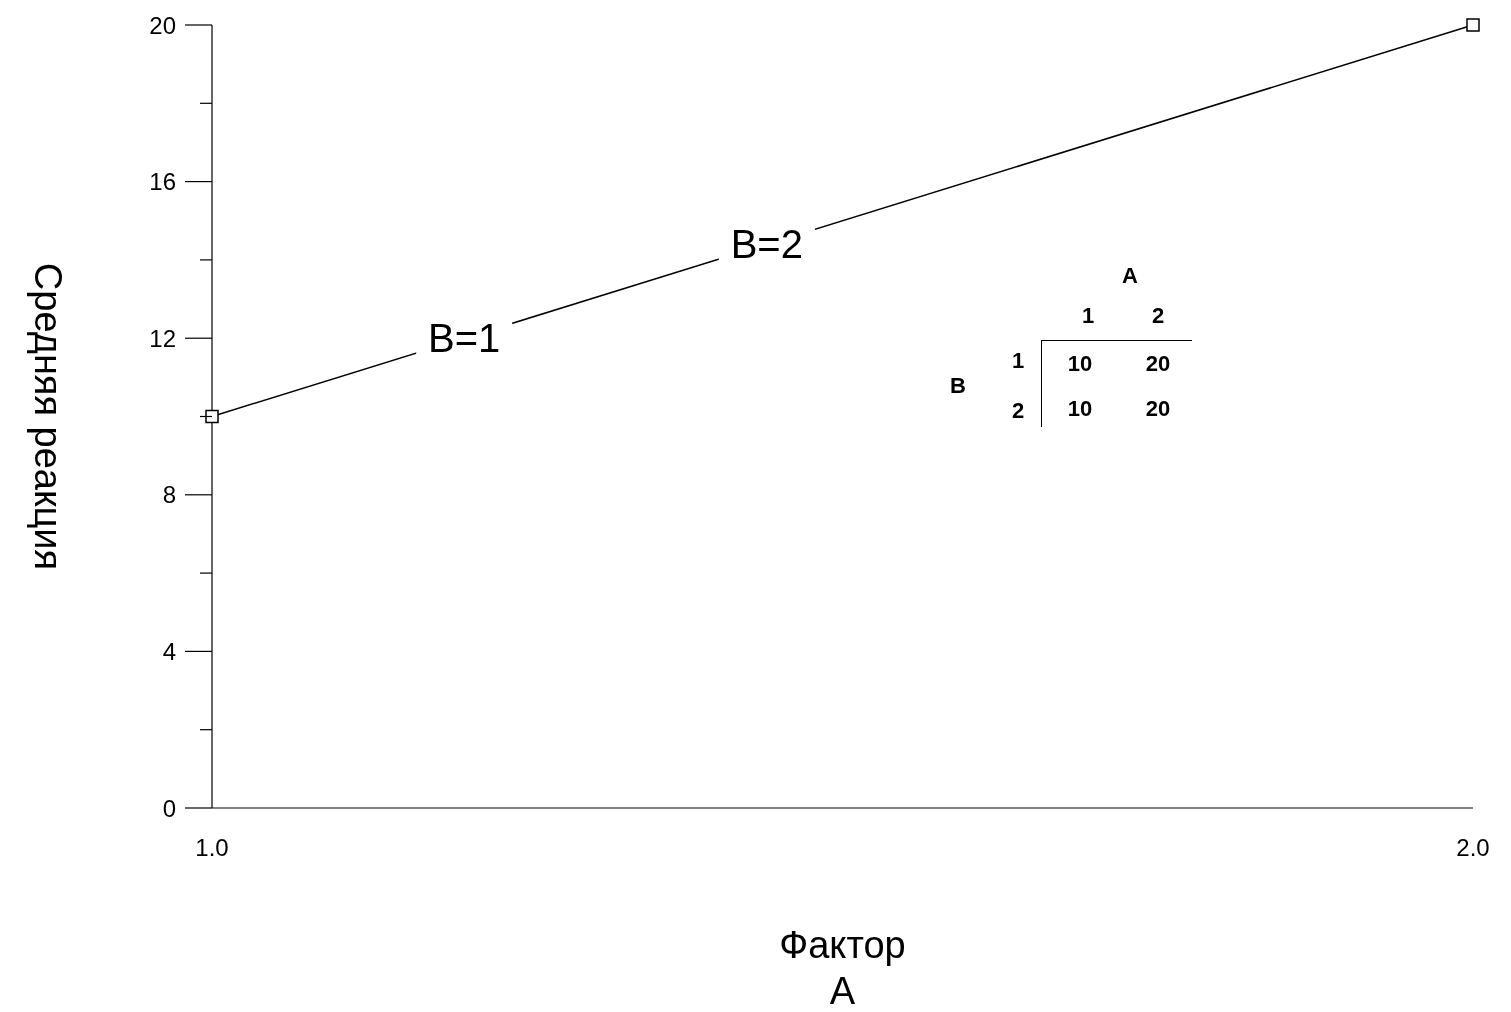  I want to click on x-axis-title: Фактор A, so click(842, 968).